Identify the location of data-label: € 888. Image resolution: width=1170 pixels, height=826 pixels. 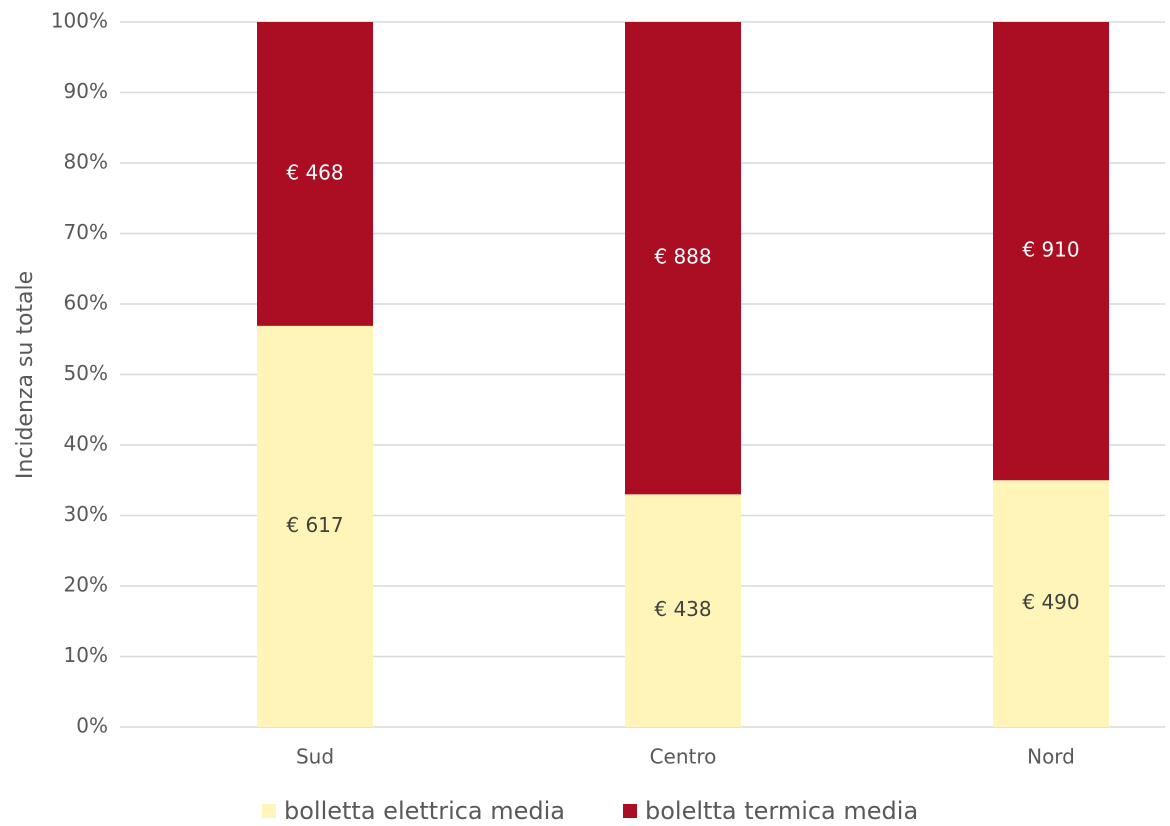
(682, 257).